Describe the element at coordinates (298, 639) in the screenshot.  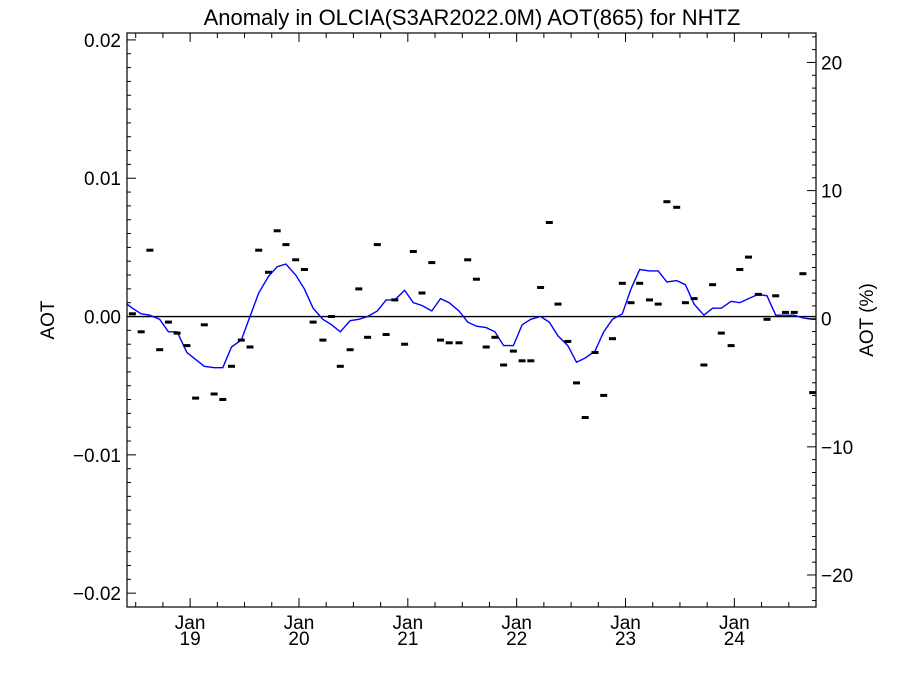
I see `x-tick-label-year: 20` at that location.